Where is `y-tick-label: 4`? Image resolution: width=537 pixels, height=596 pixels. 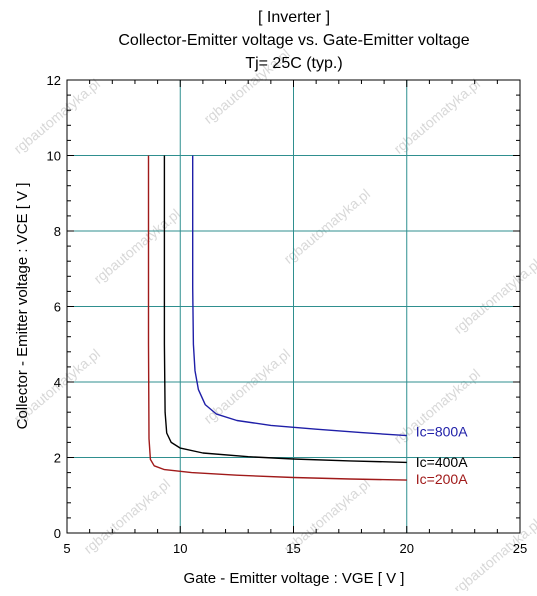 y-tick-label: 4 is located at coordinates (57, 382).